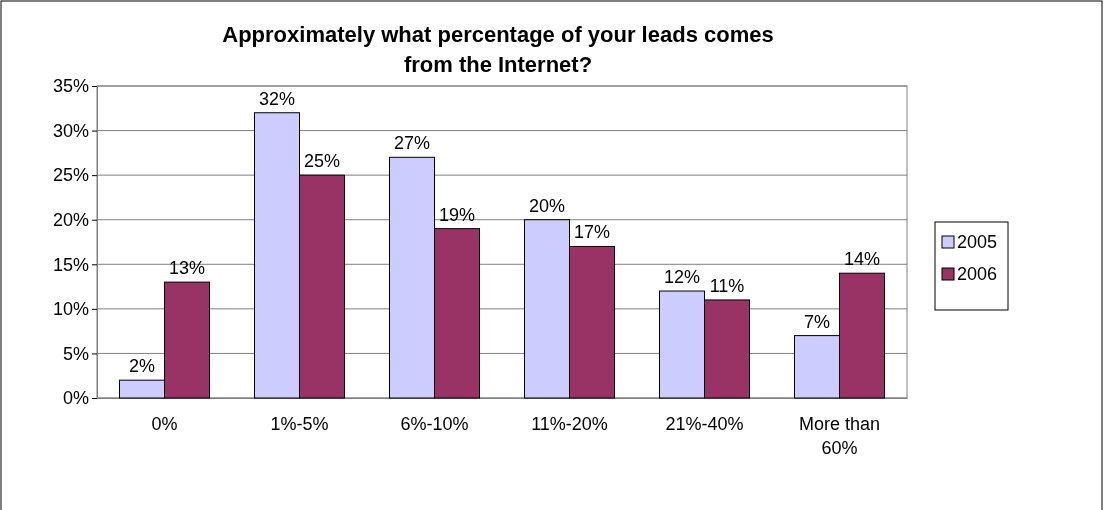 Image resolution: width=1104 pixels, height=510 pixels. I want to click on data-label: 17%, so click(592, 232).